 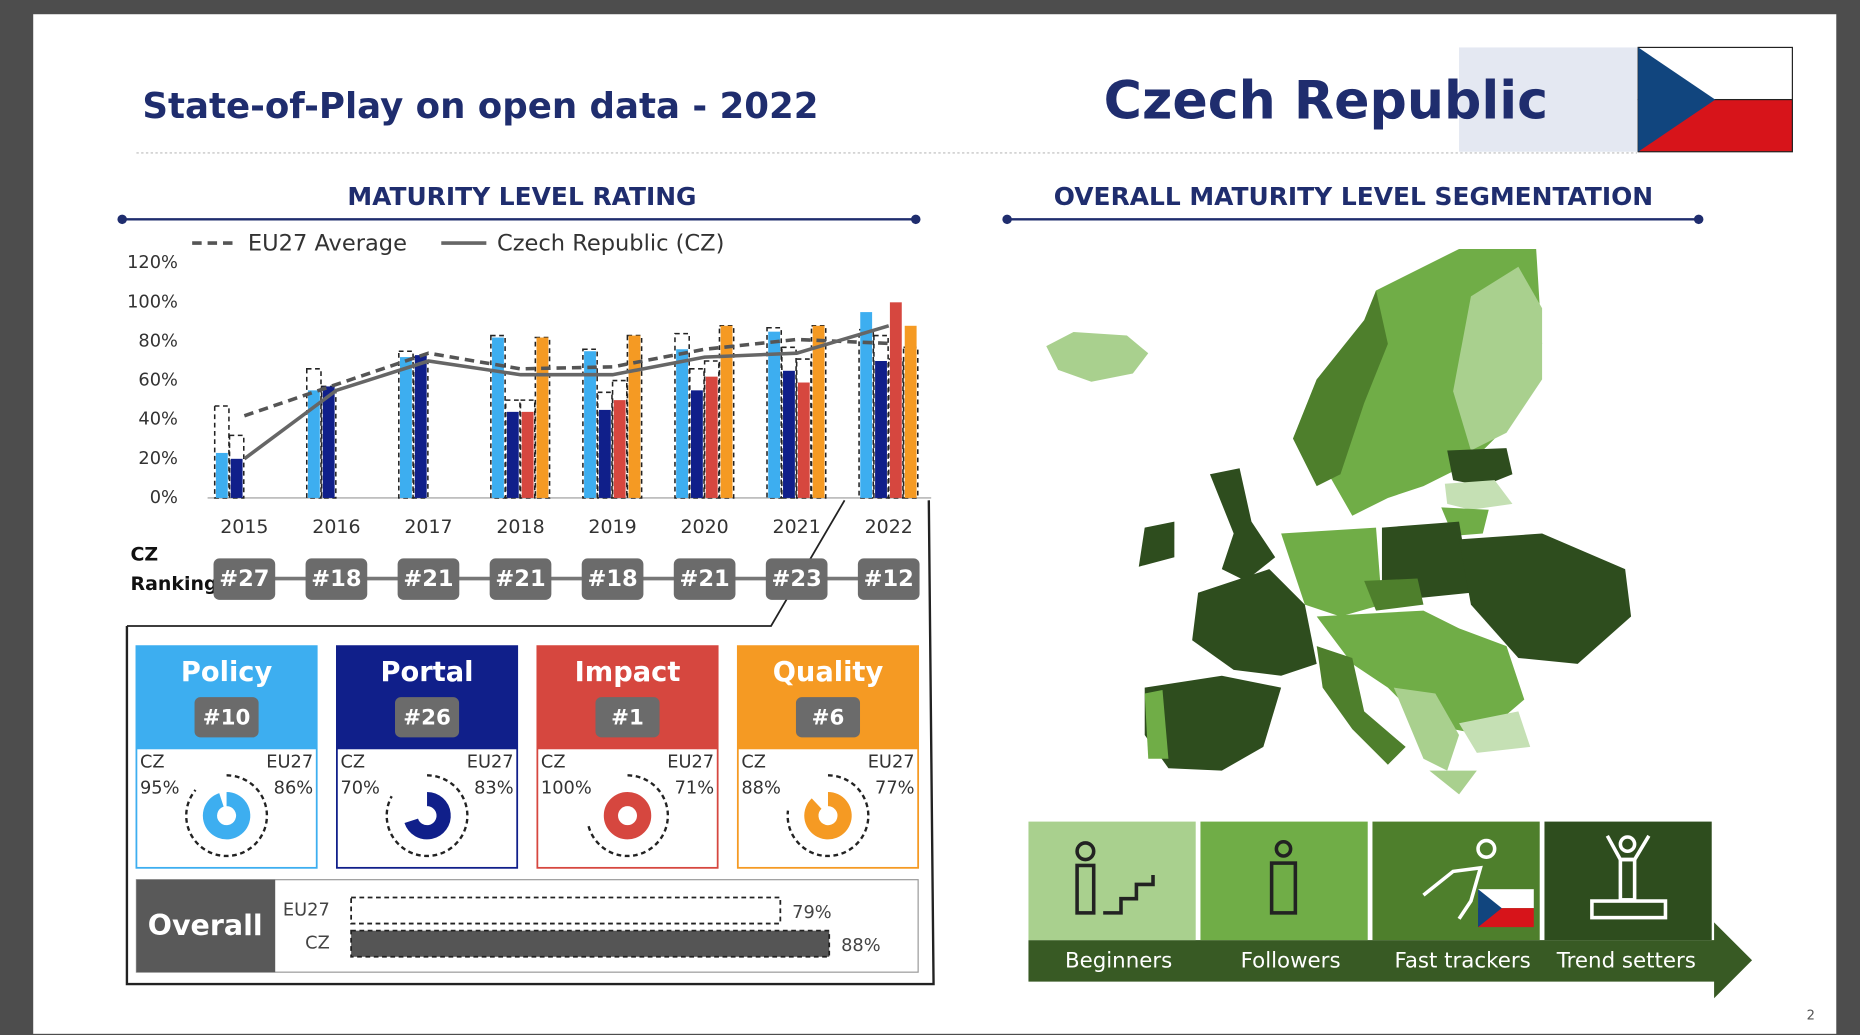 What do you see at coordinates (152, 301) in the screenshot?
I see `y-tick-label: 100%` at bounding box center [152, 301].